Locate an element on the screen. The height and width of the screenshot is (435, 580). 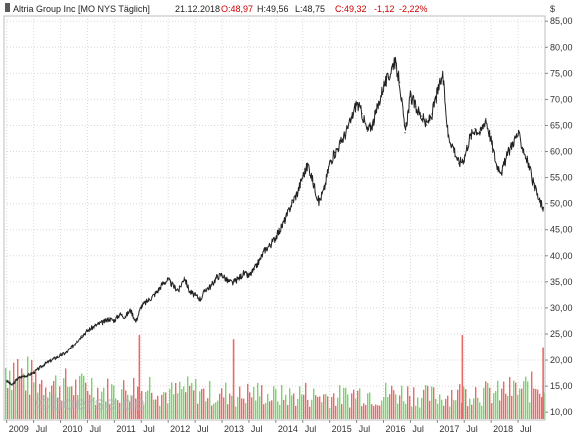
y-tick-label: 80,00 is located at coordinates (561, 47).